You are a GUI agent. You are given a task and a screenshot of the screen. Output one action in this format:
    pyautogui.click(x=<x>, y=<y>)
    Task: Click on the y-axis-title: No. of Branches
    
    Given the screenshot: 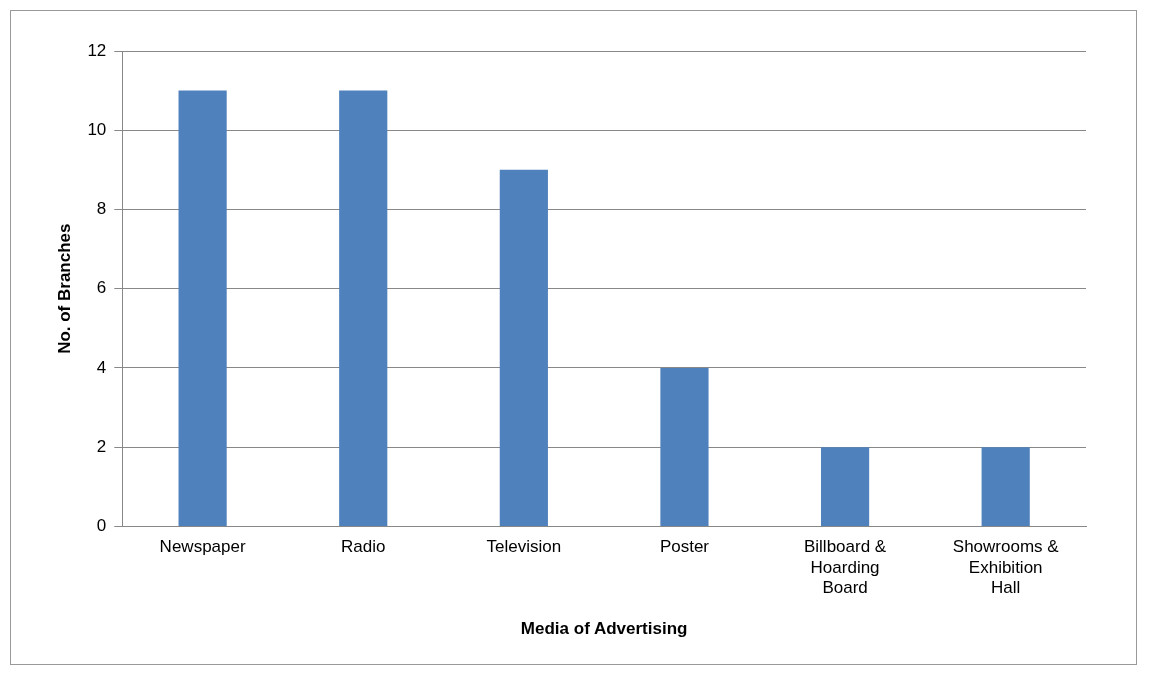 What is the action you would take?
    pyautogui.click(x=64, y=288)
    